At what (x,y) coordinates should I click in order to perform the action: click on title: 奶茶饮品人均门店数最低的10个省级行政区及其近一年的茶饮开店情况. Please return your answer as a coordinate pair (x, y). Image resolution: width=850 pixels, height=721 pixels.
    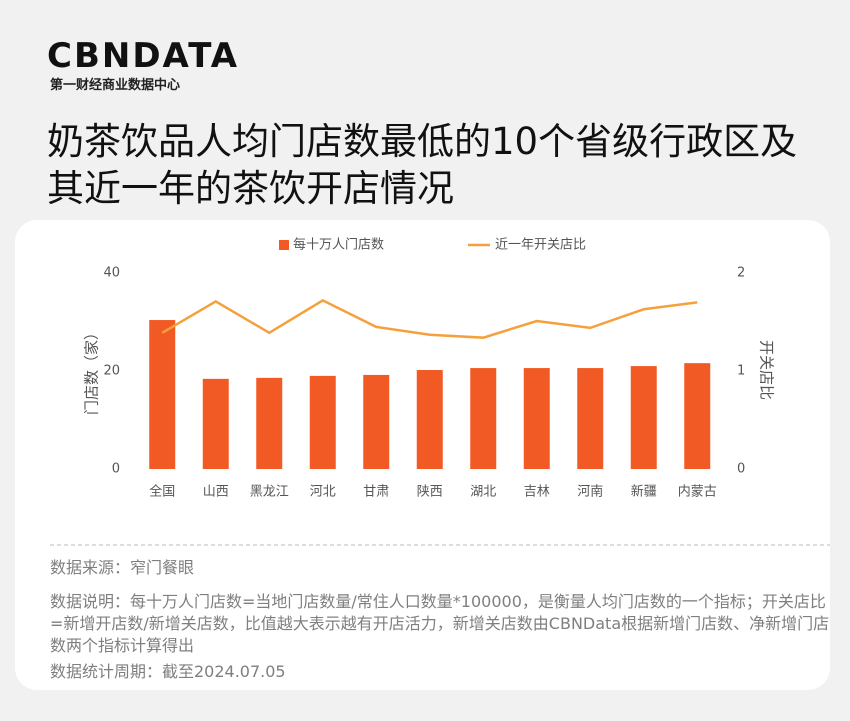
    Looking at the image, I should click on (422, 165).